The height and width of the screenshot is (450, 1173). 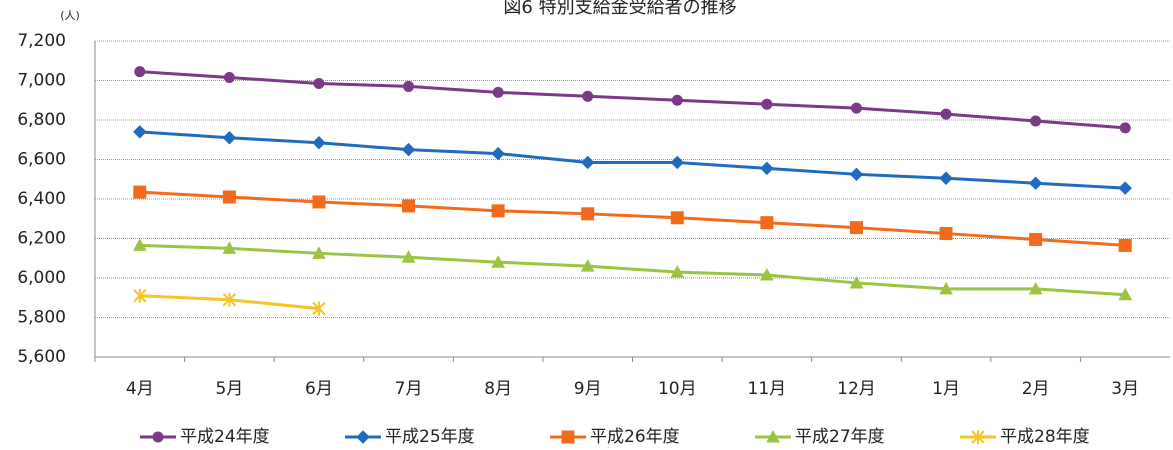 I want to click on legend-label: 平成24年度, so click(x=225, y=437).